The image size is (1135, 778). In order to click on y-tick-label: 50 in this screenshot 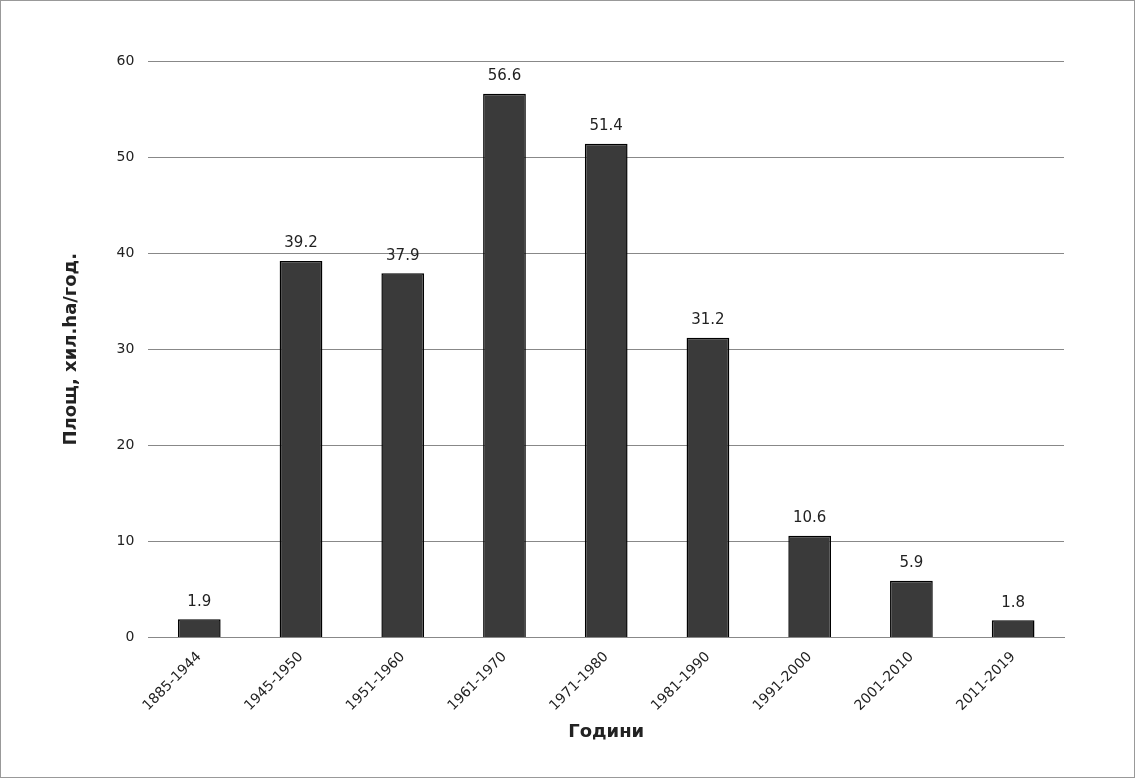, I will do `click(125, 155)`.